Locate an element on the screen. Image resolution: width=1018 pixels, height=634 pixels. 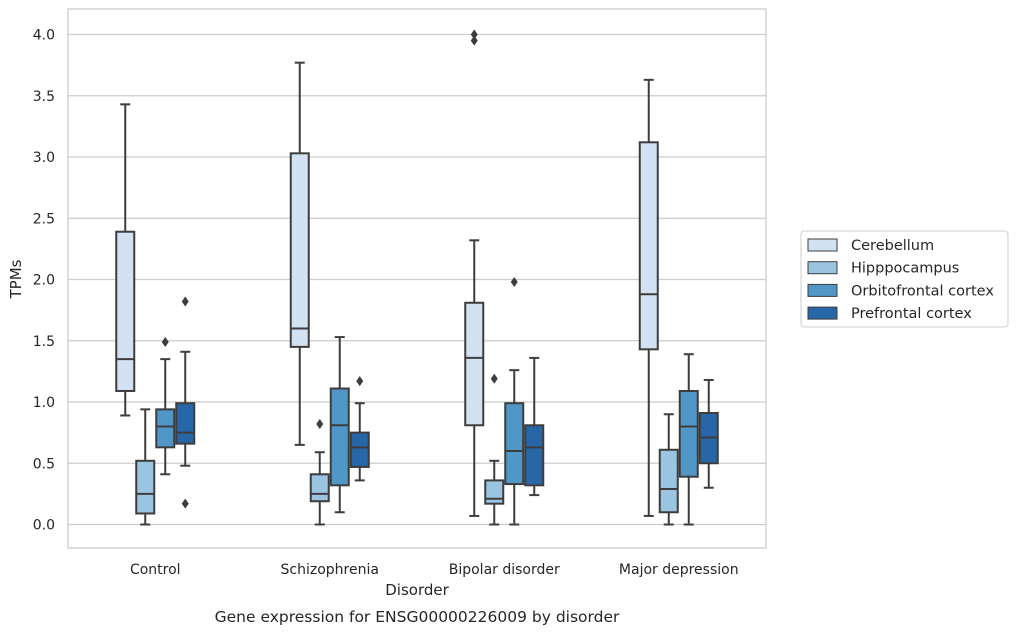
x-tick-label: Major depression is located at coordinates (679, 570).